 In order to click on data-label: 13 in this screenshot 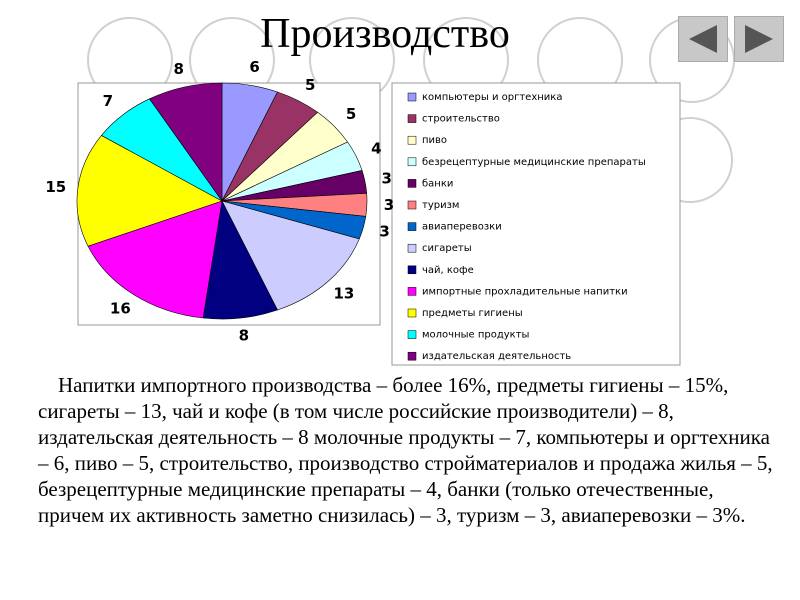, I will do `click(343, 293)`.